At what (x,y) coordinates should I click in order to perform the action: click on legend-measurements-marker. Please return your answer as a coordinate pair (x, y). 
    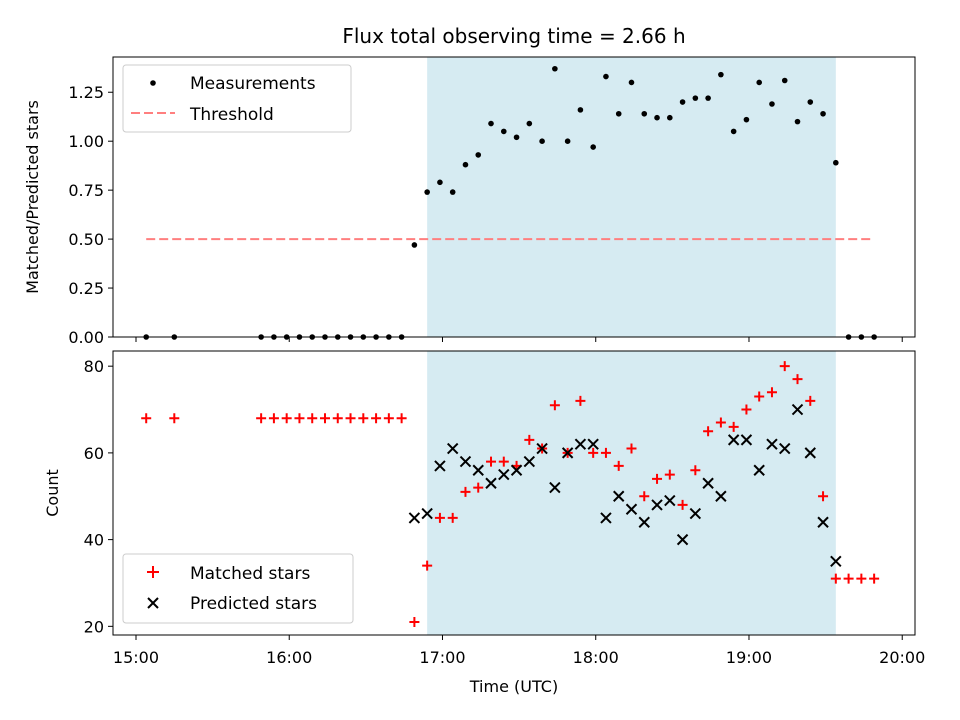
    Looking at the image, I should click on (153, 83).